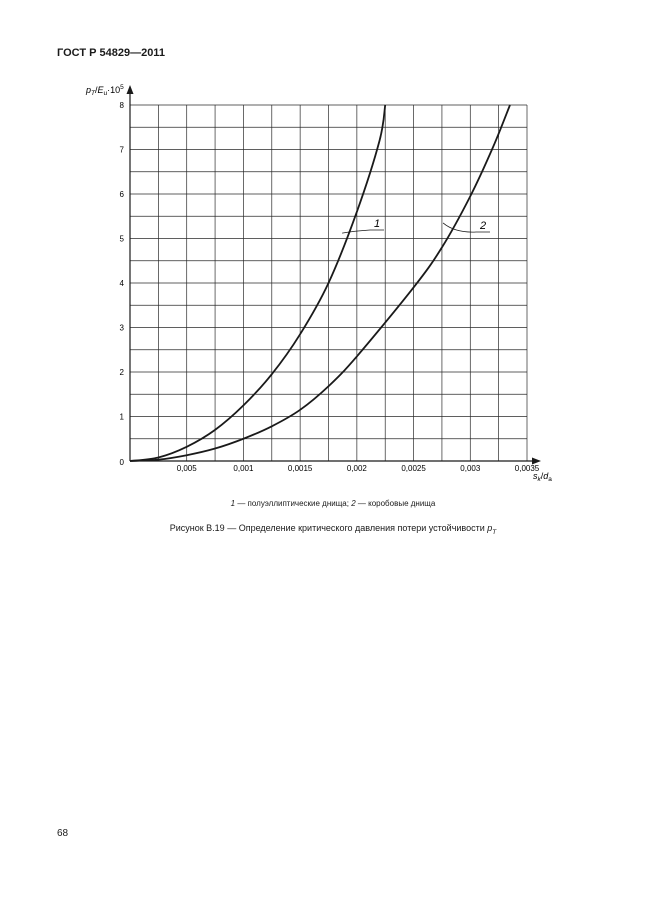  I want to click on y-tick-label: 2, so click(122, 372).